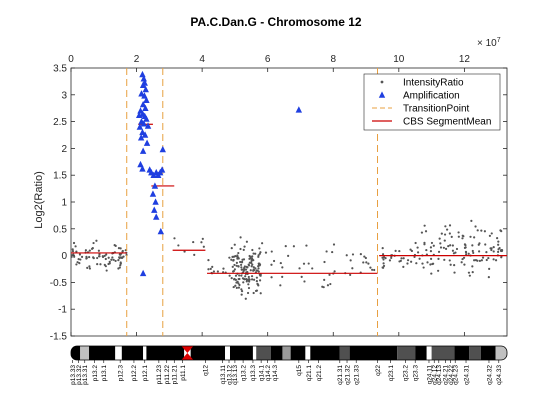 The height and width of the screenshot is (420, 560). I want to click on band-label: q24.33, so click(499, 375).